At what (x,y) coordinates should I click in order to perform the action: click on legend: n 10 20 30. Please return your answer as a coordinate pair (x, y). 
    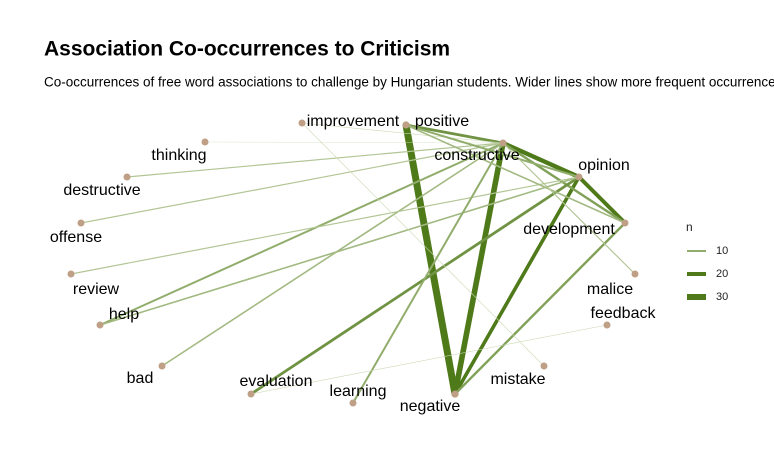
    Looking at the image, I should click on (707, 261).